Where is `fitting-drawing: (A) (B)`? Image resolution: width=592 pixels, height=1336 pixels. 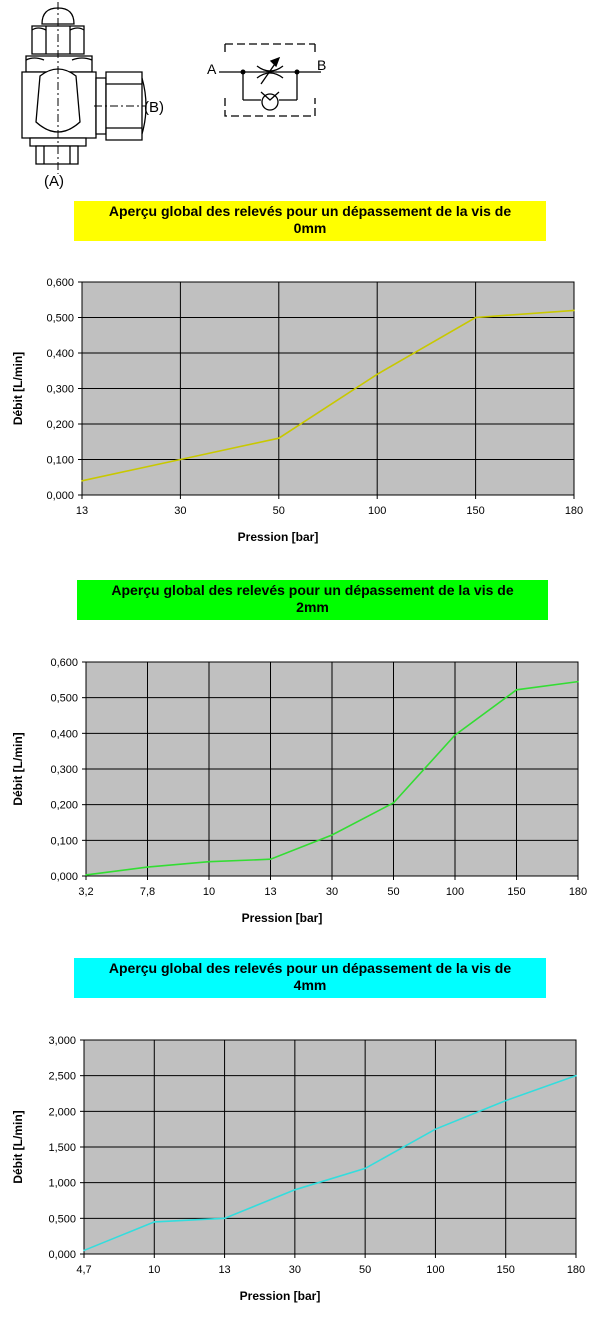
fitting-drawing: (A) (B) is located at coordinates (92, 96).